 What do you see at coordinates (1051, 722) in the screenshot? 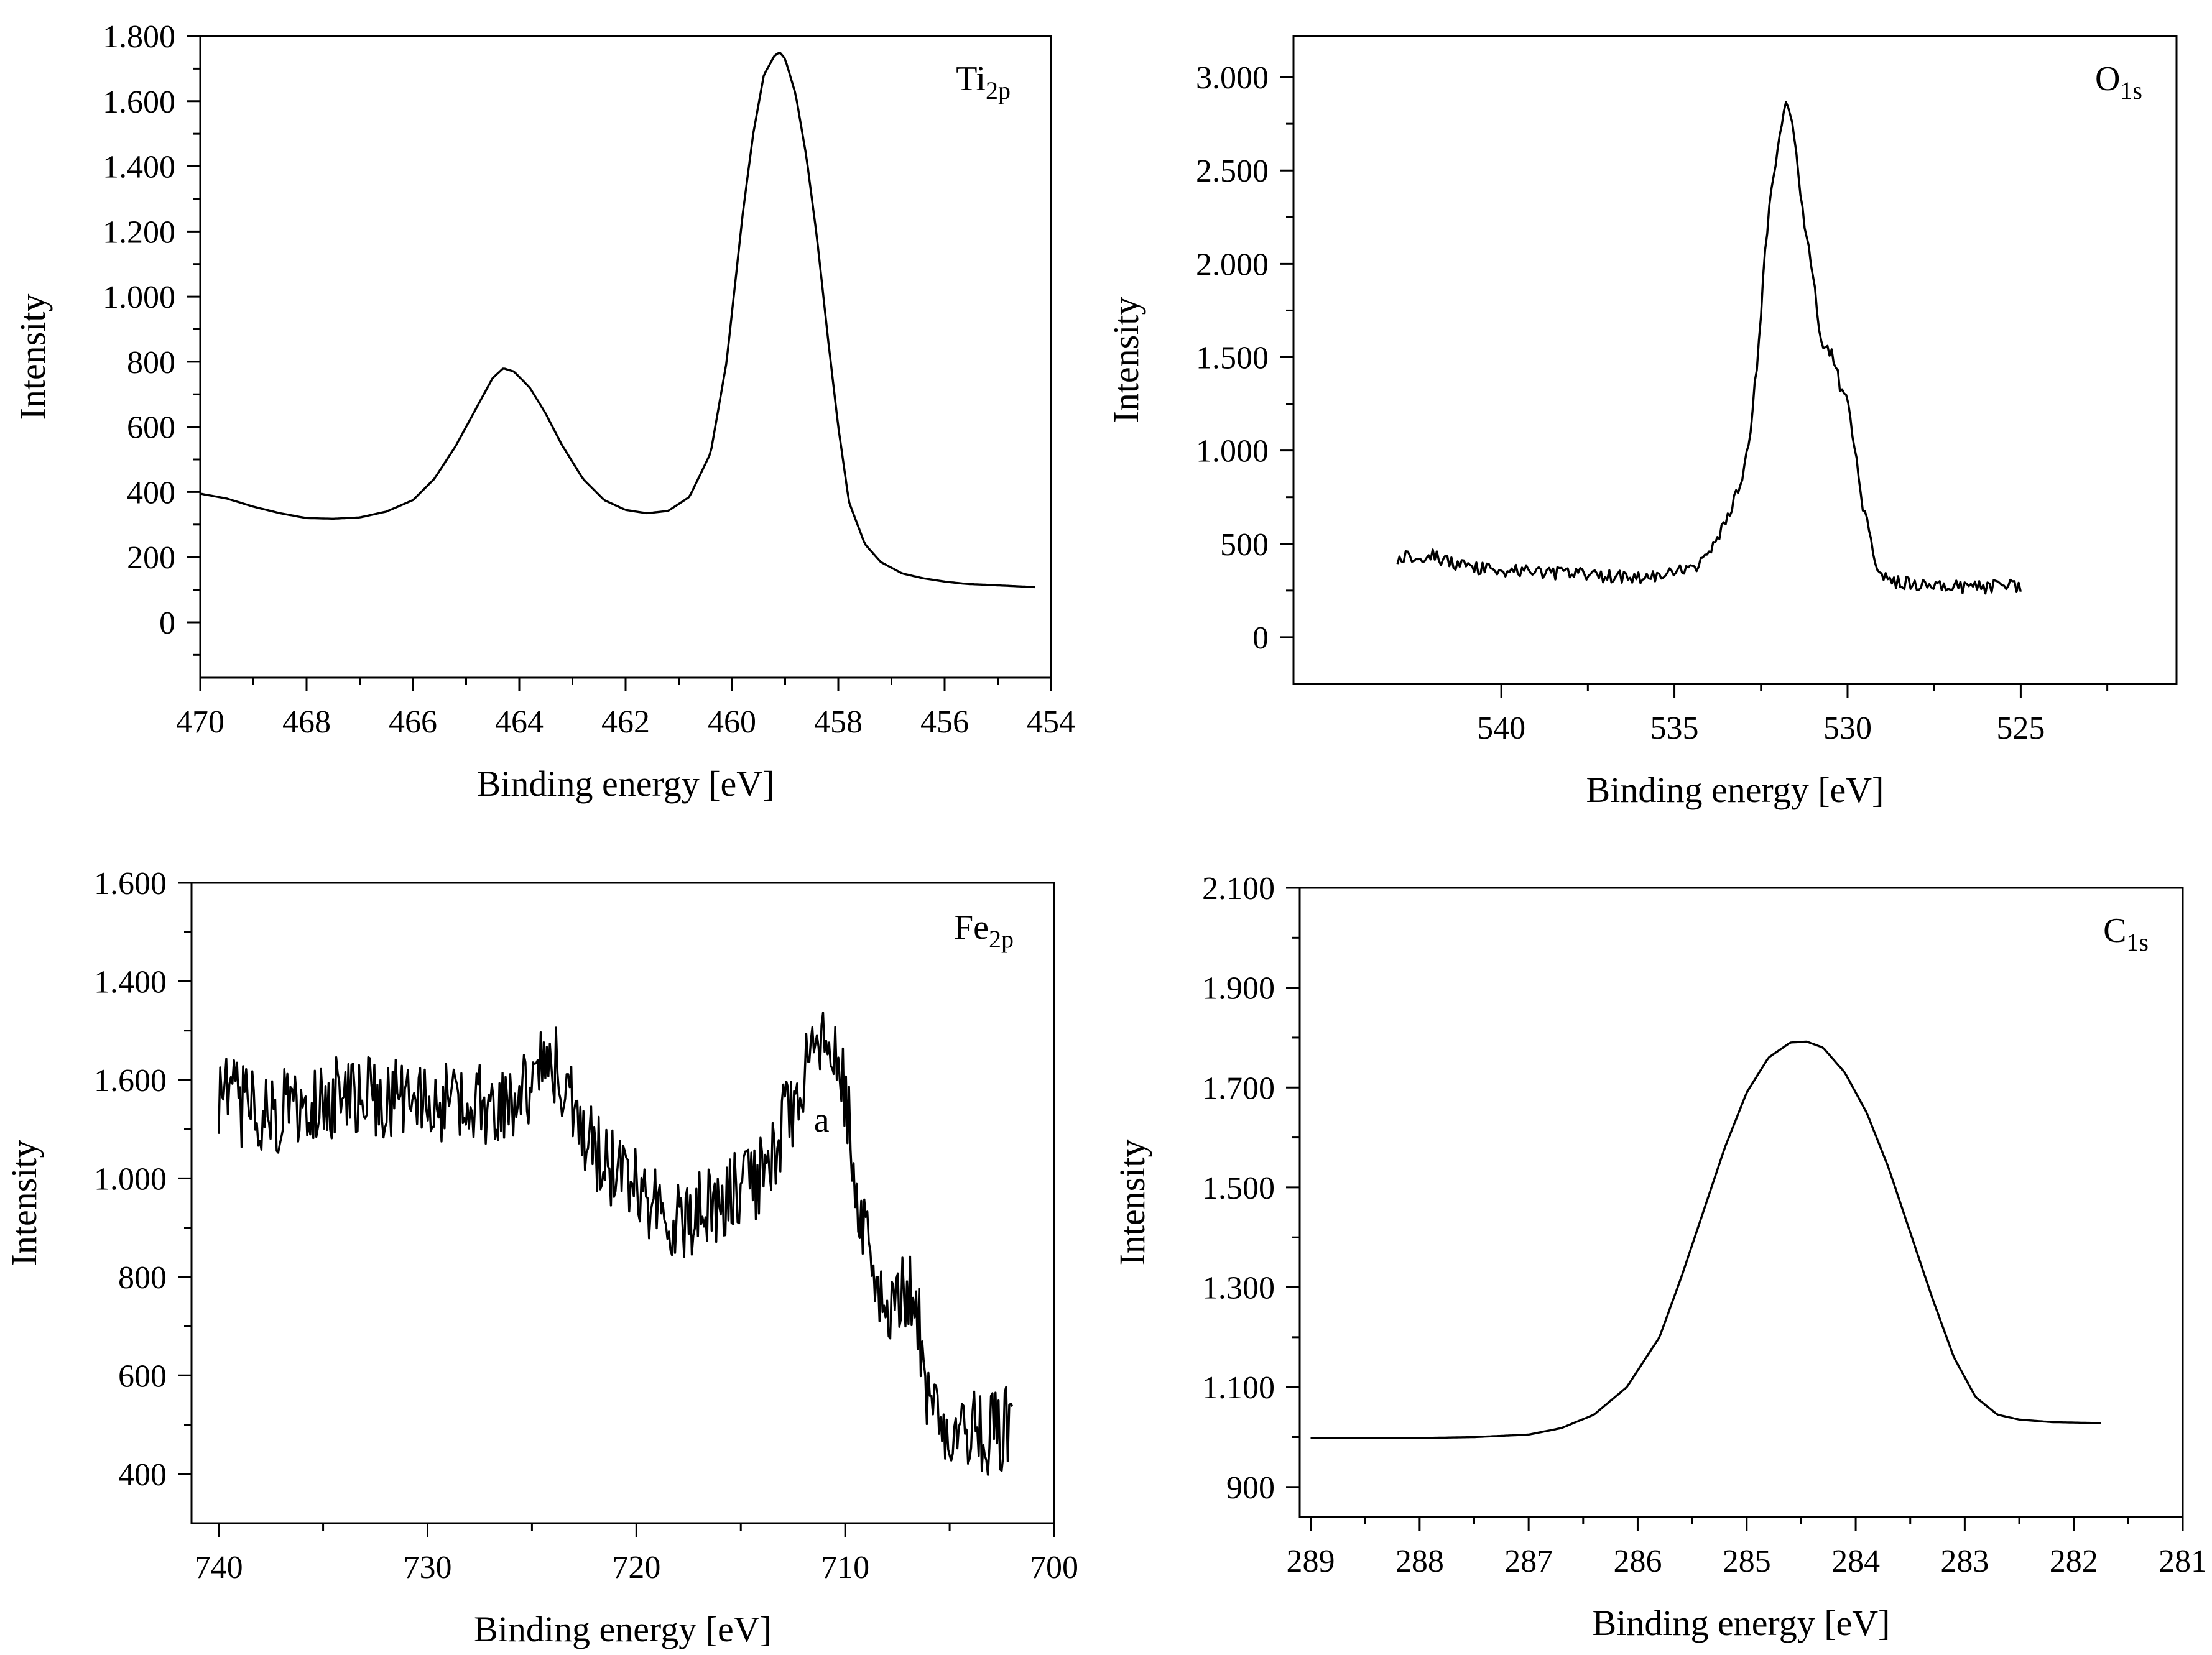
I see `ti2p-x-tick-label: 454` at bounding box center [1051, 722].